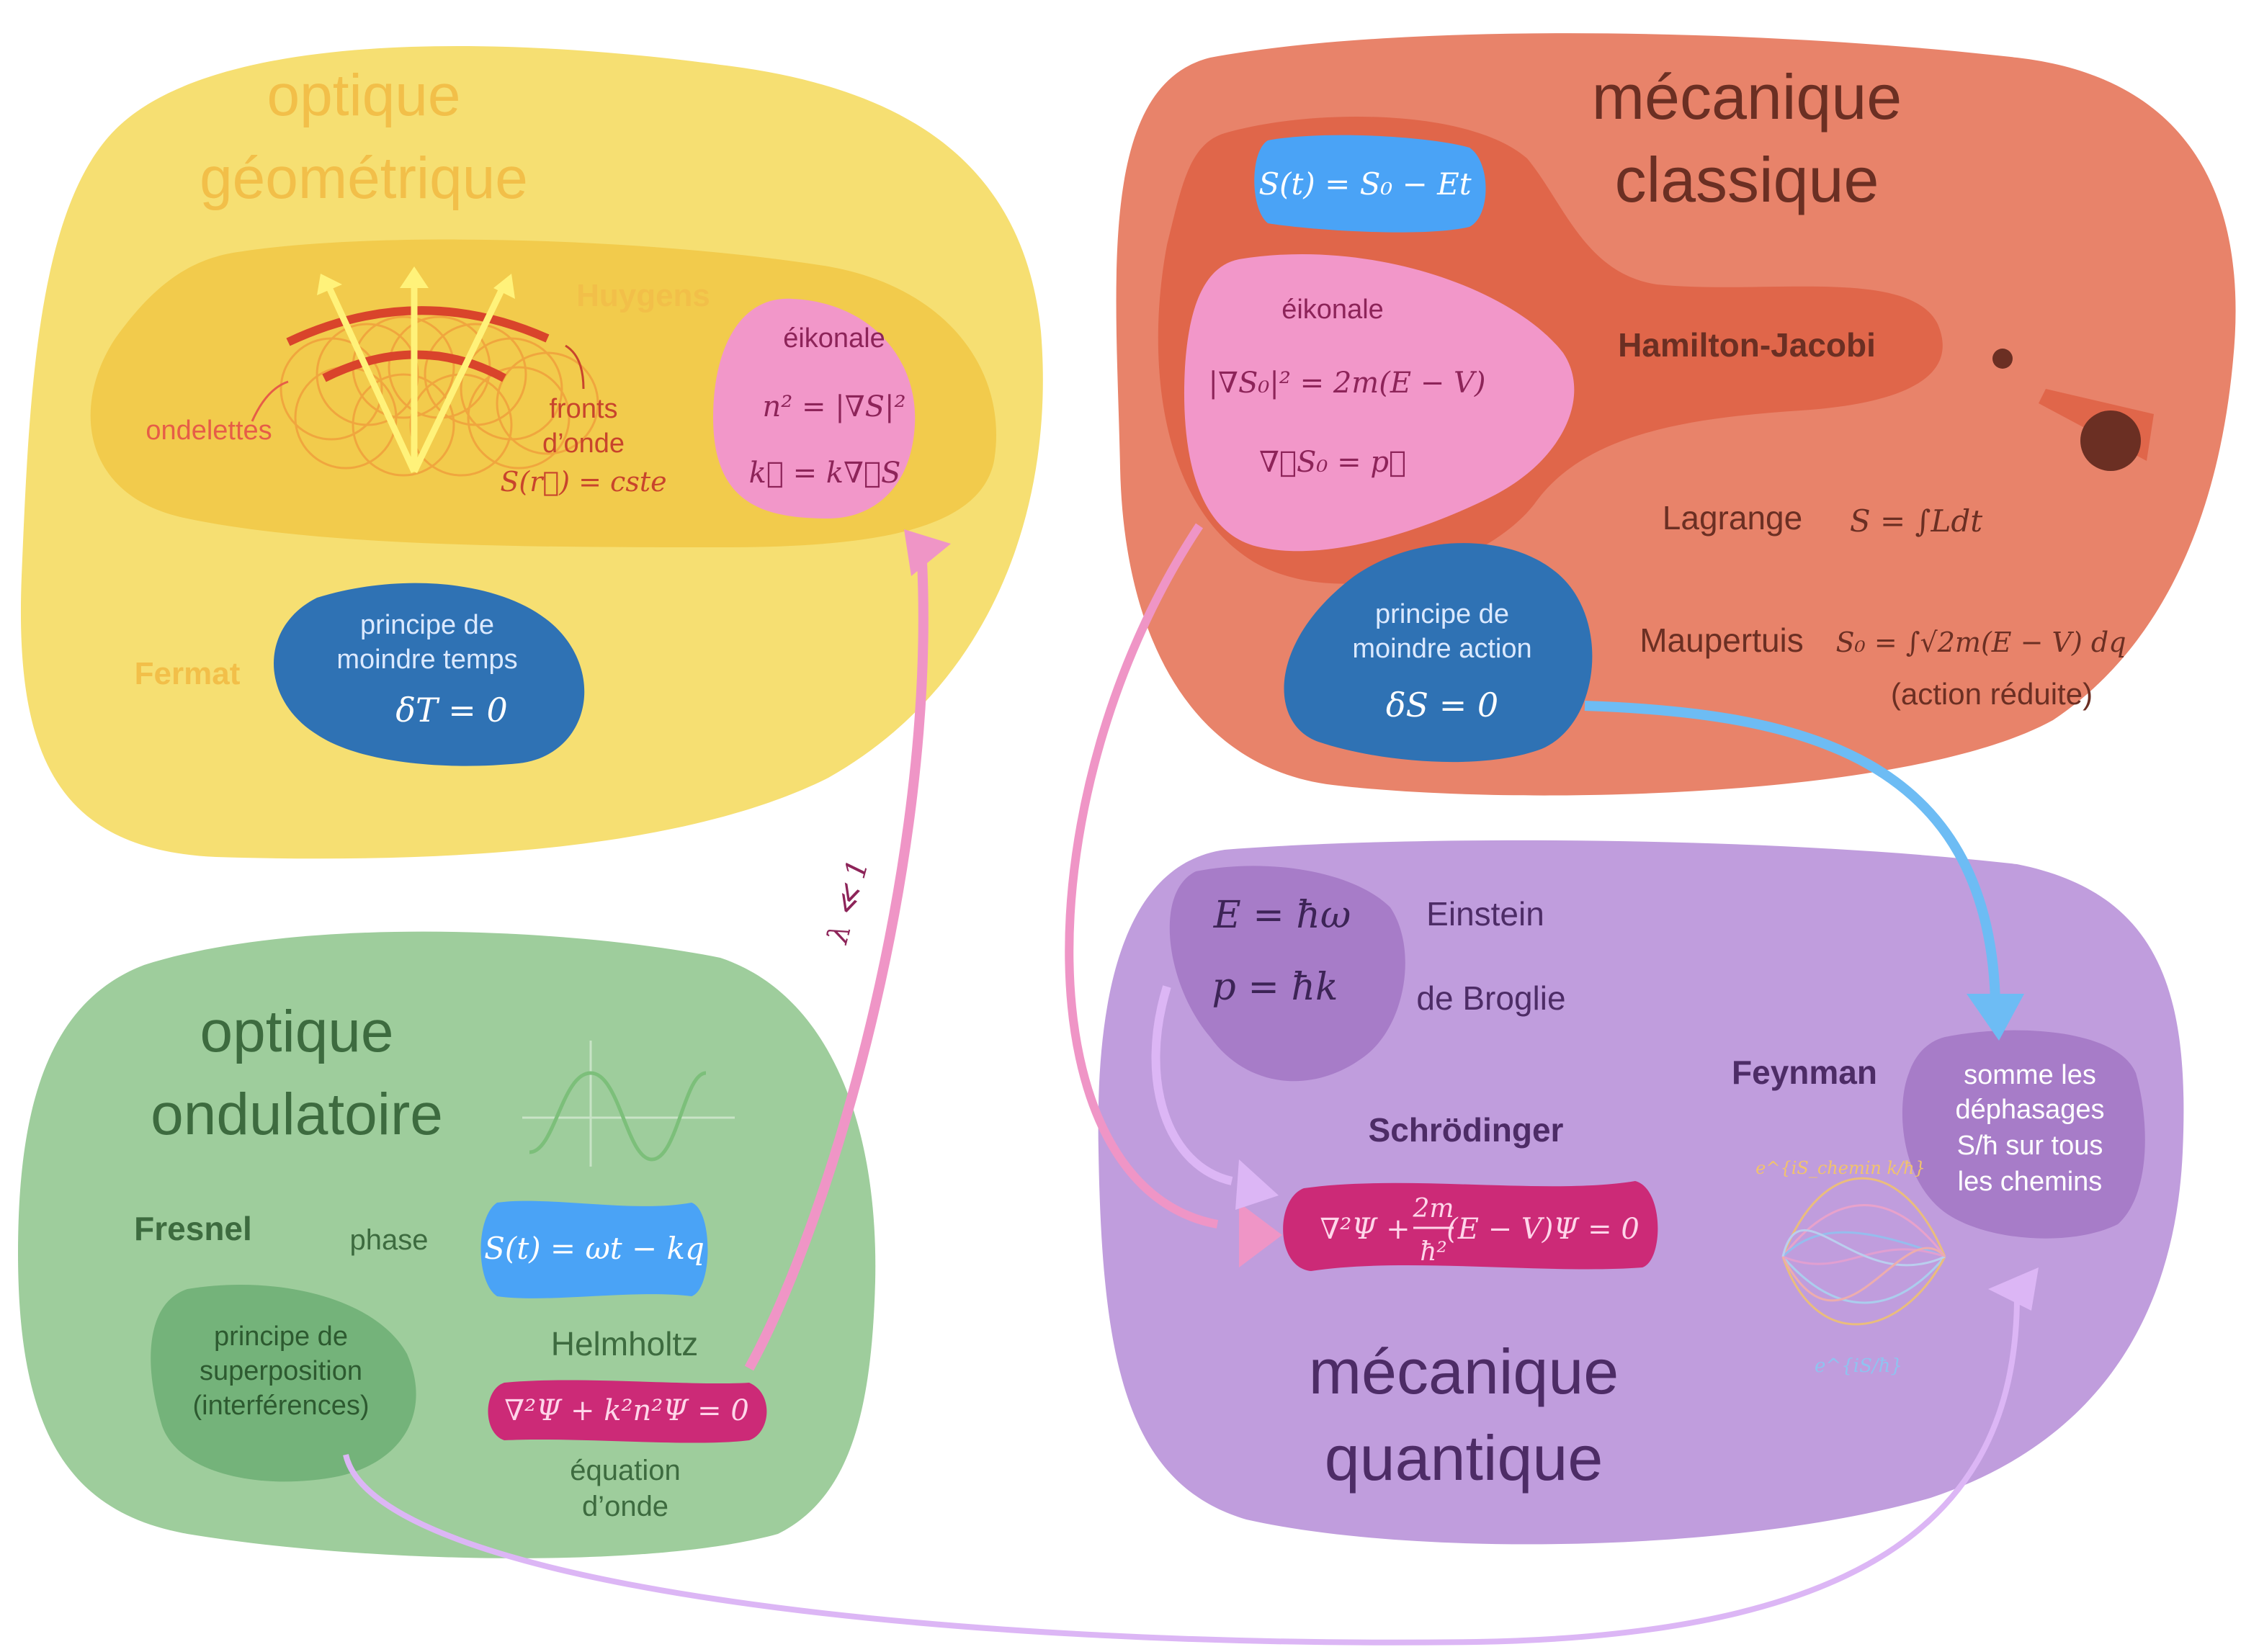 This screenshot has width=2259, height=1652. I want to click on superposition-line2: superposition, so click(281, 1371).